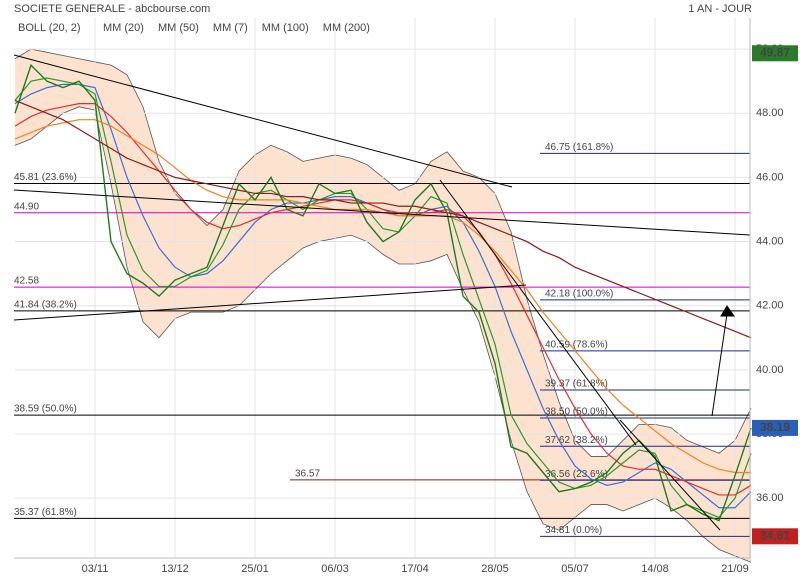 The height and width of the screenshot is (580, 800). I want to click on y-tick-label: 40.00, so click(770, 370).